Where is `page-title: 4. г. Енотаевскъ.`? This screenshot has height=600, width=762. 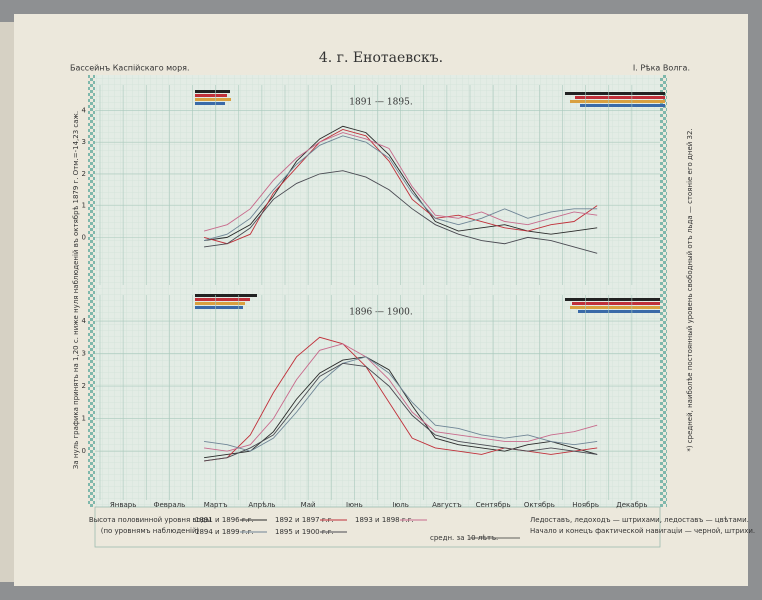
page-title: 4. г. Енотаевскъ. is located at coordinates (381, 58).